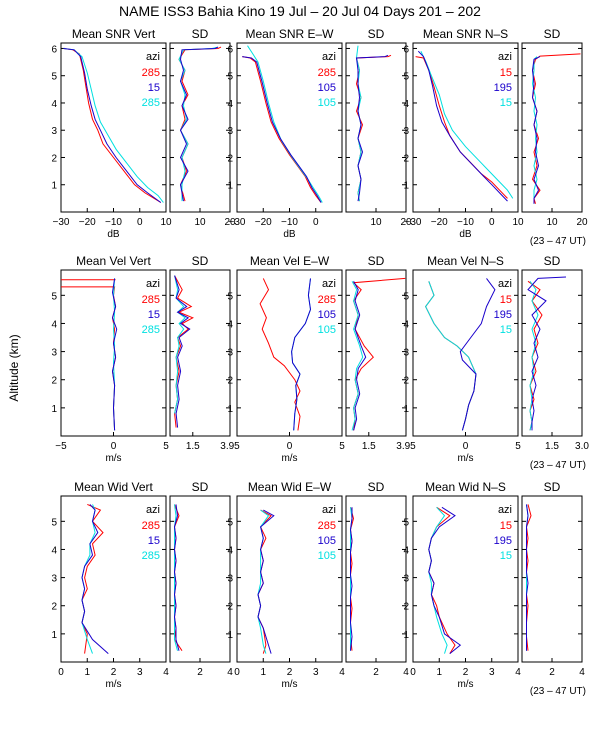 This screenshot has height=750, width=600. Describe the element at coordinates (87, 222) in the screenshot. I see `x-tick-label: −20` at that location.